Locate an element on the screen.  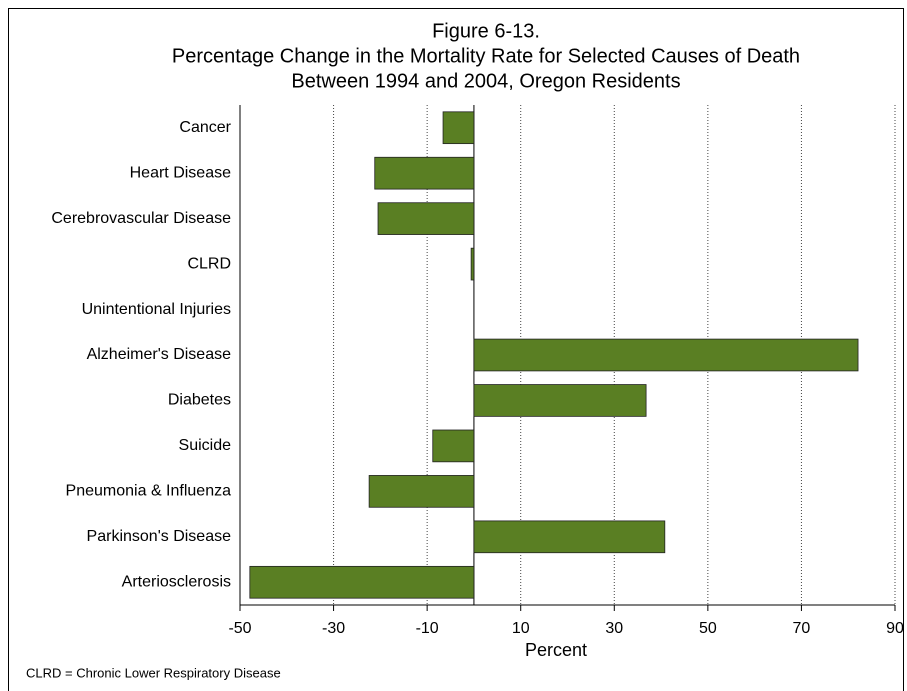
y-tick-label: Cancer is located at coordinates (205, 127).